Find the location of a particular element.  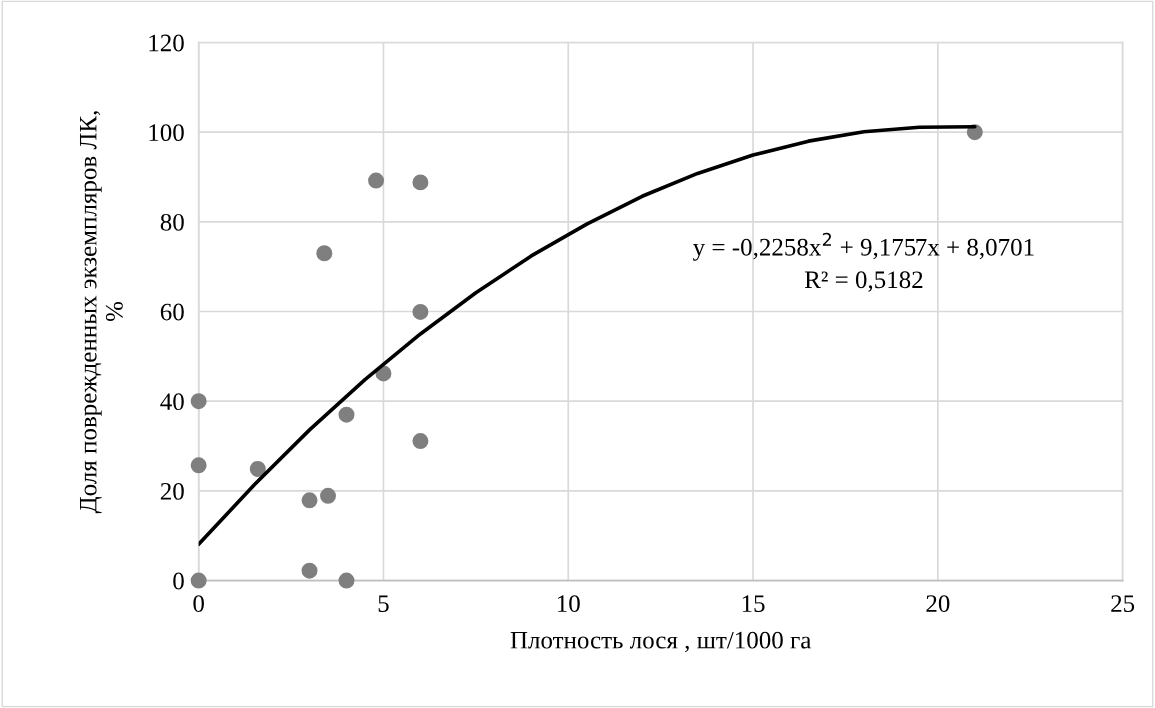

y-tick-label: 120 is located at coordinates (166, 43).